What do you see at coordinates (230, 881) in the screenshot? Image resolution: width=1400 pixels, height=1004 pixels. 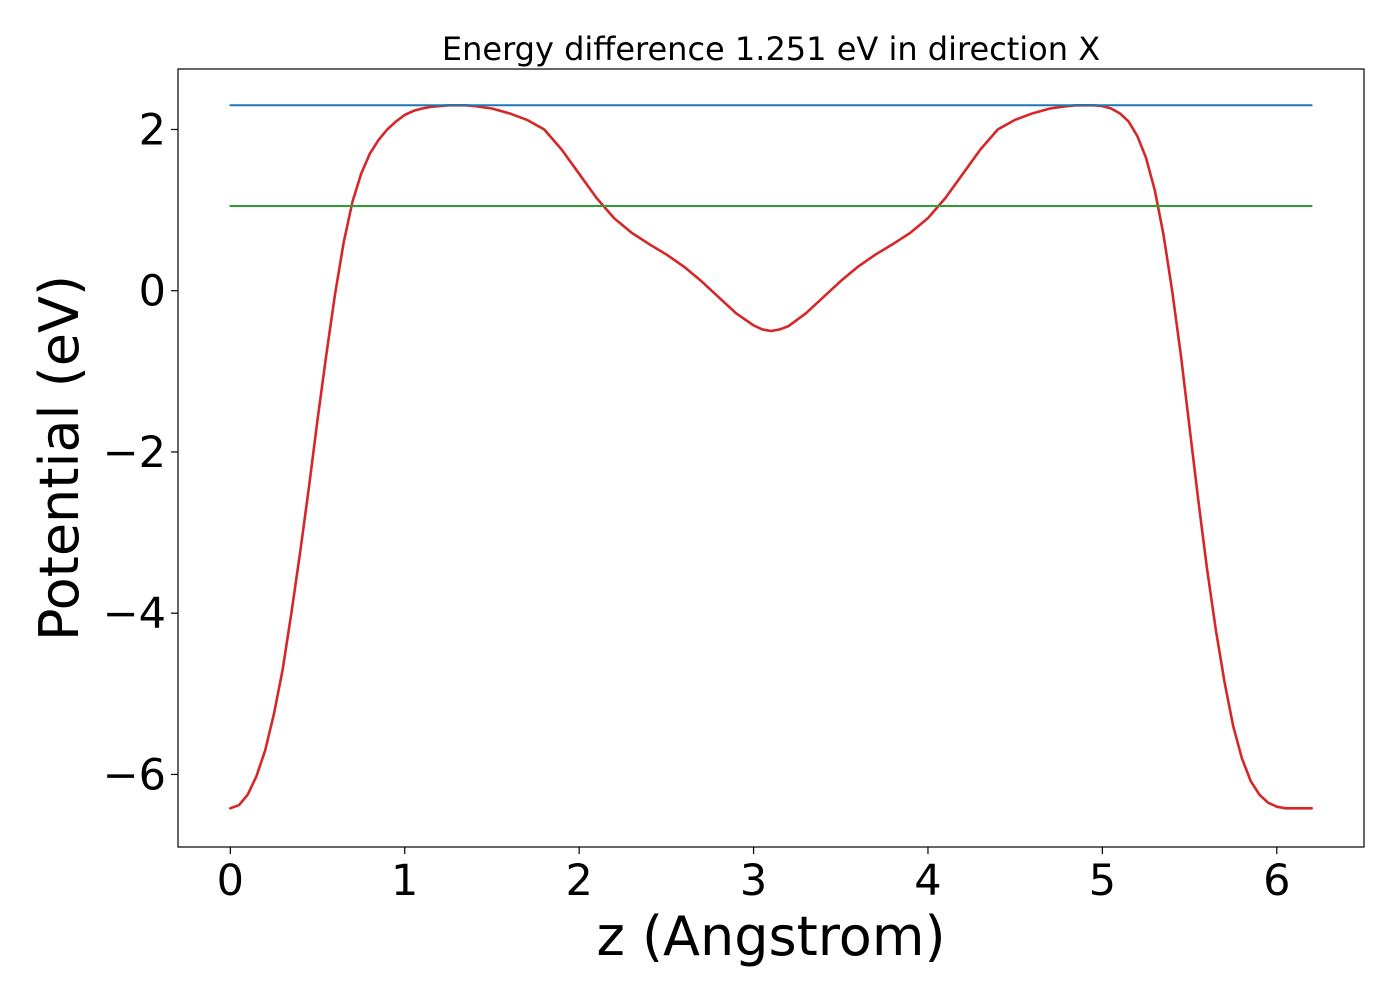 I see `x-tick-label: 0` at bounding box center [230, 881].